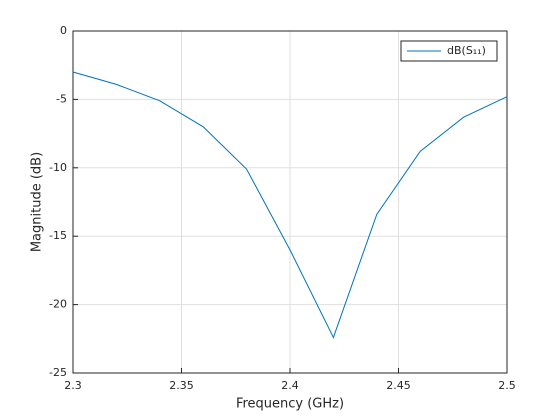 This screenshot has height=420, width=560. Describe the element at coordinates (58, 372) in the screenshot. I see `y-tick-label: -25` at that location.